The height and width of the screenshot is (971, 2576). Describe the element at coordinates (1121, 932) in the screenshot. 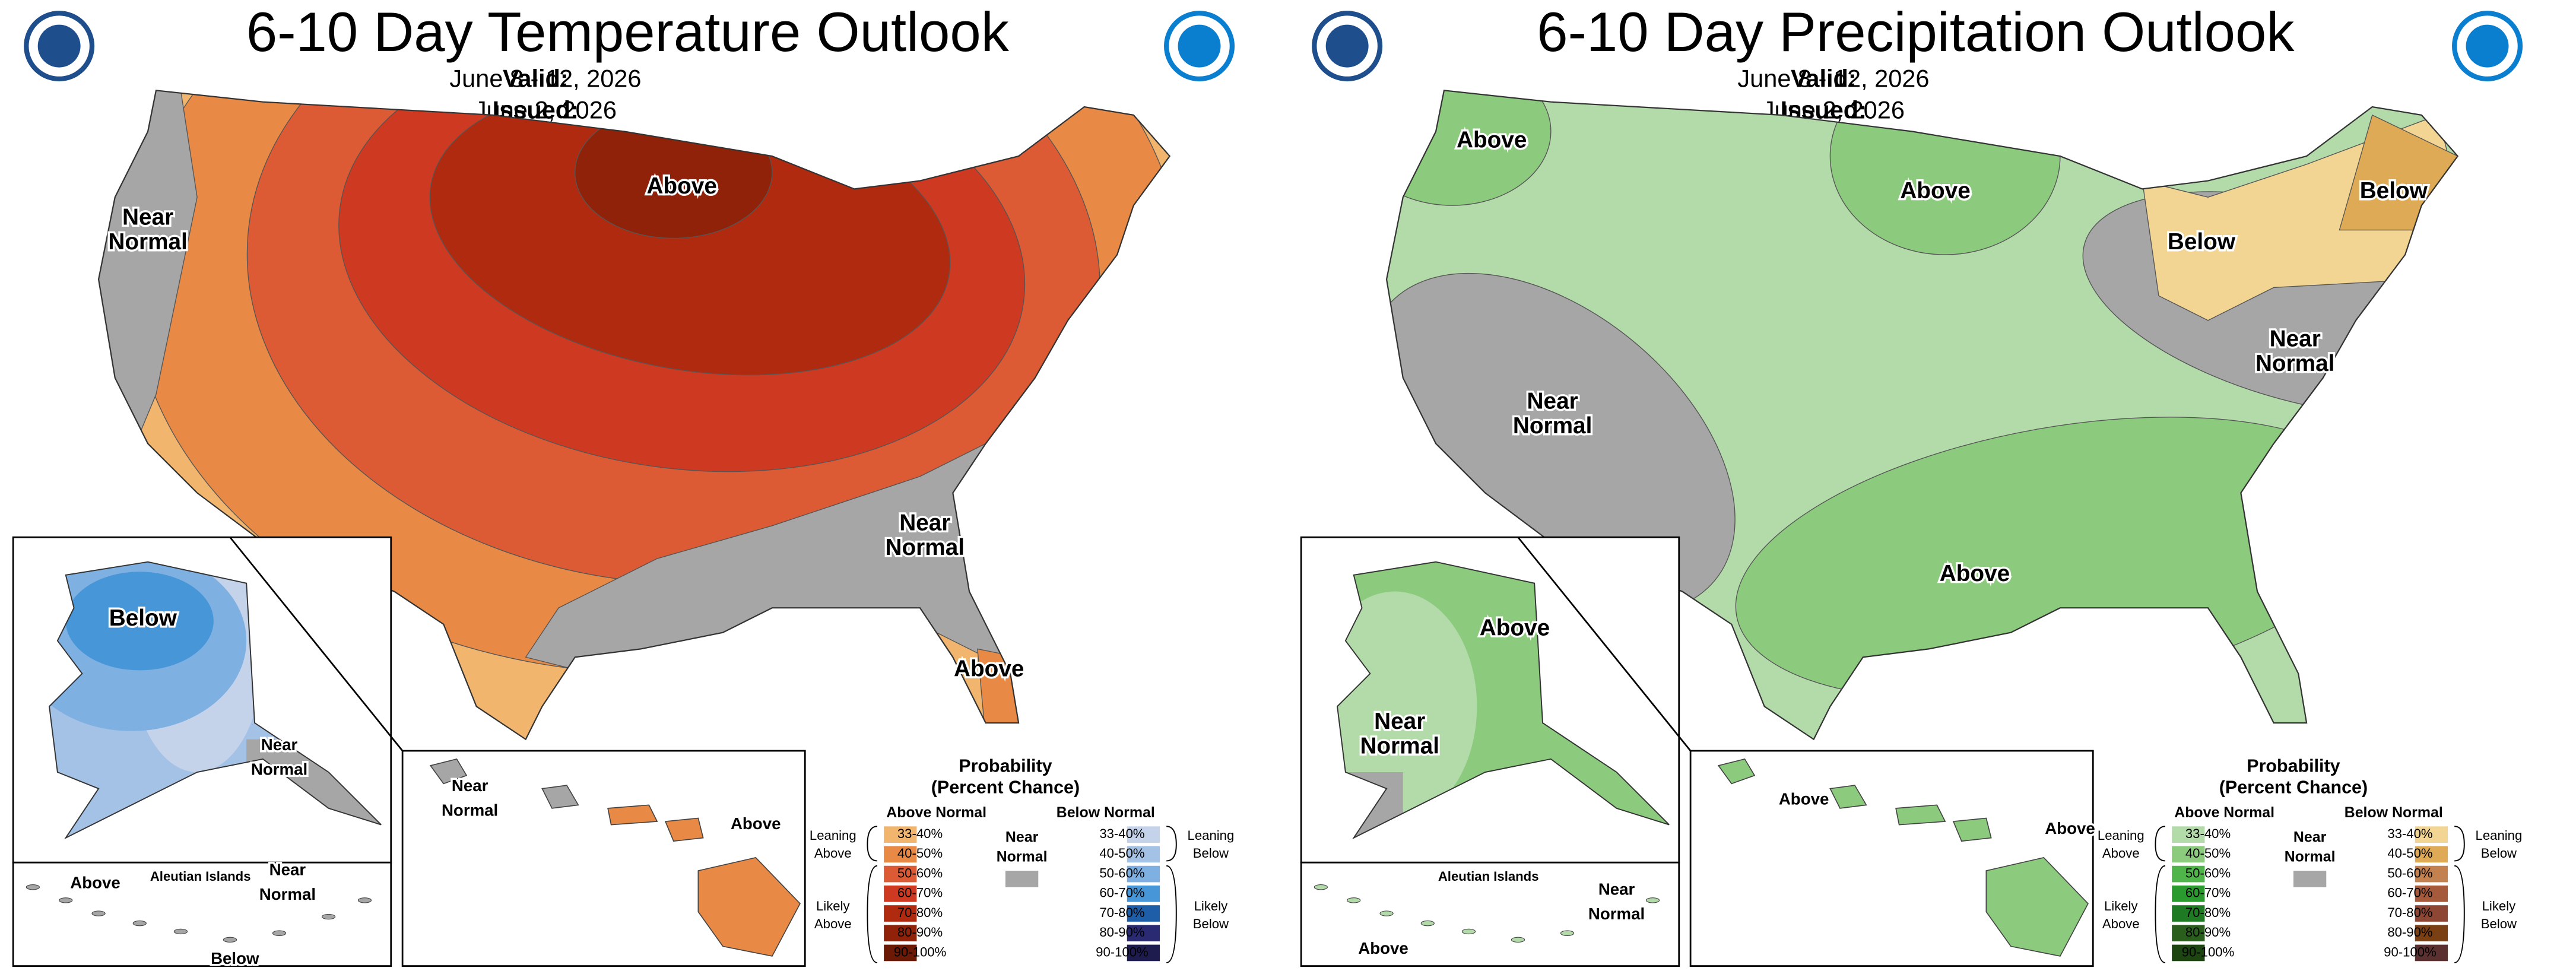

I see `legend-range: 80-90%` at that location.